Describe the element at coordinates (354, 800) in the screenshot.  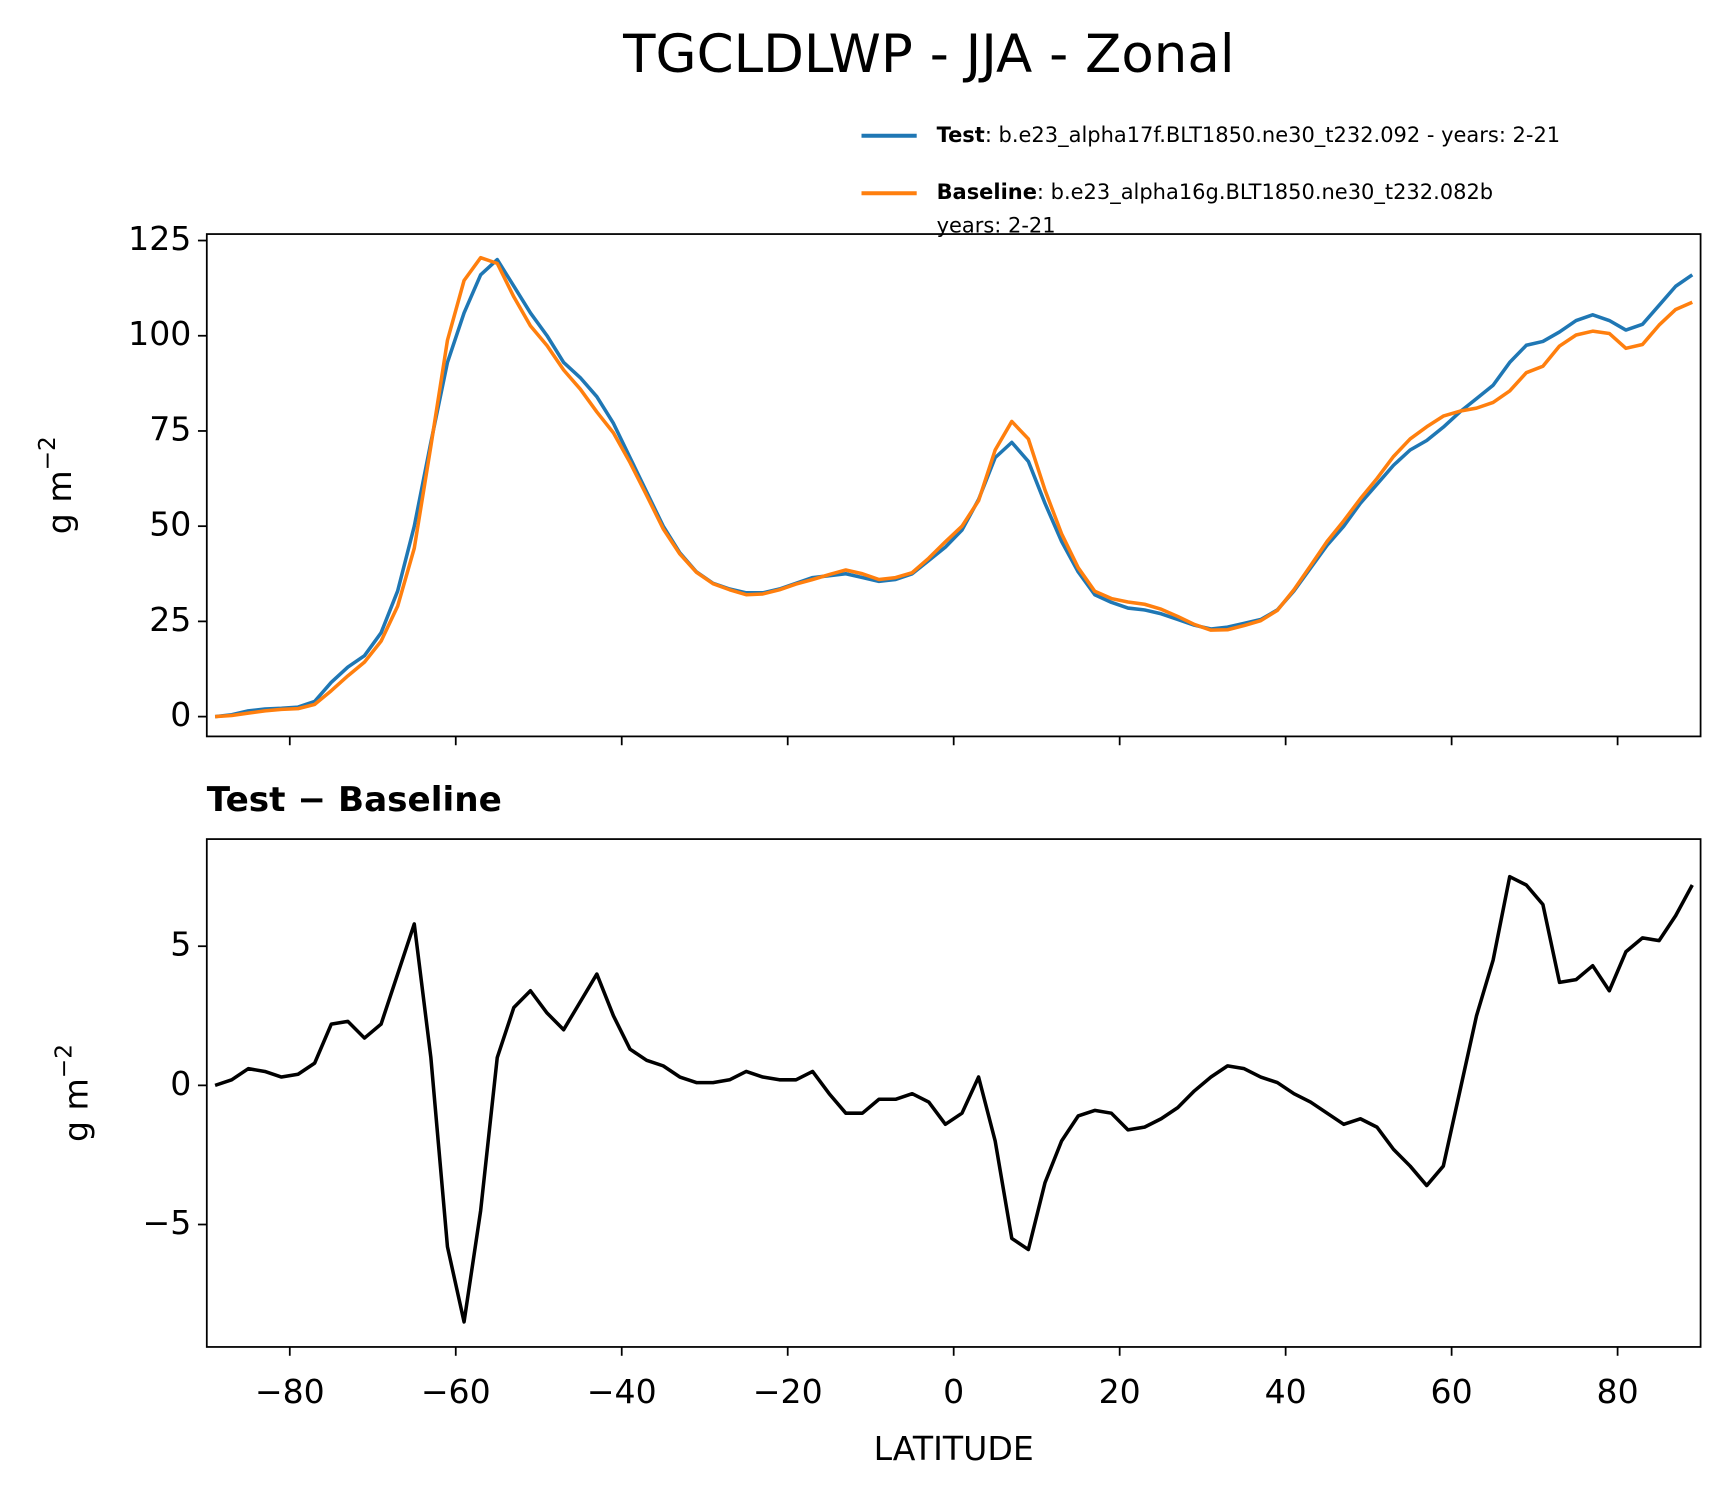
I see `subplot-title: Test − Baseline` at that location.